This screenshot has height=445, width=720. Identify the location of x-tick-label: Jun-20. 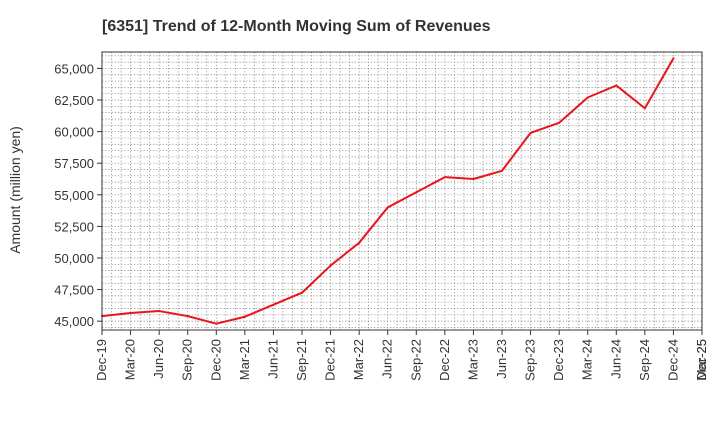
(158, 359).